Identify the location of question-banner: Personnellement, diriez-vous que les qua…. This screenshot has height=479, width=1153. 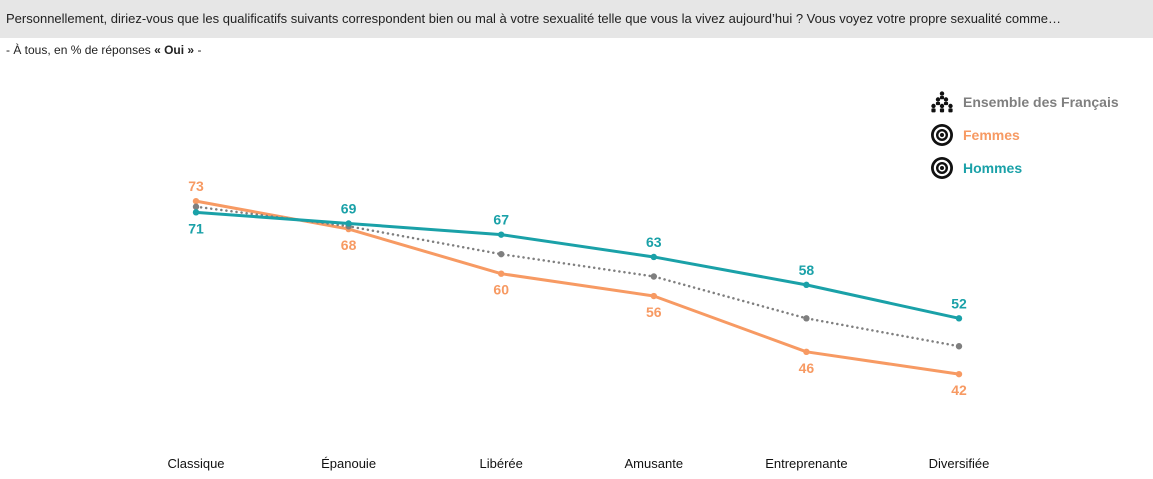
(576, 19).